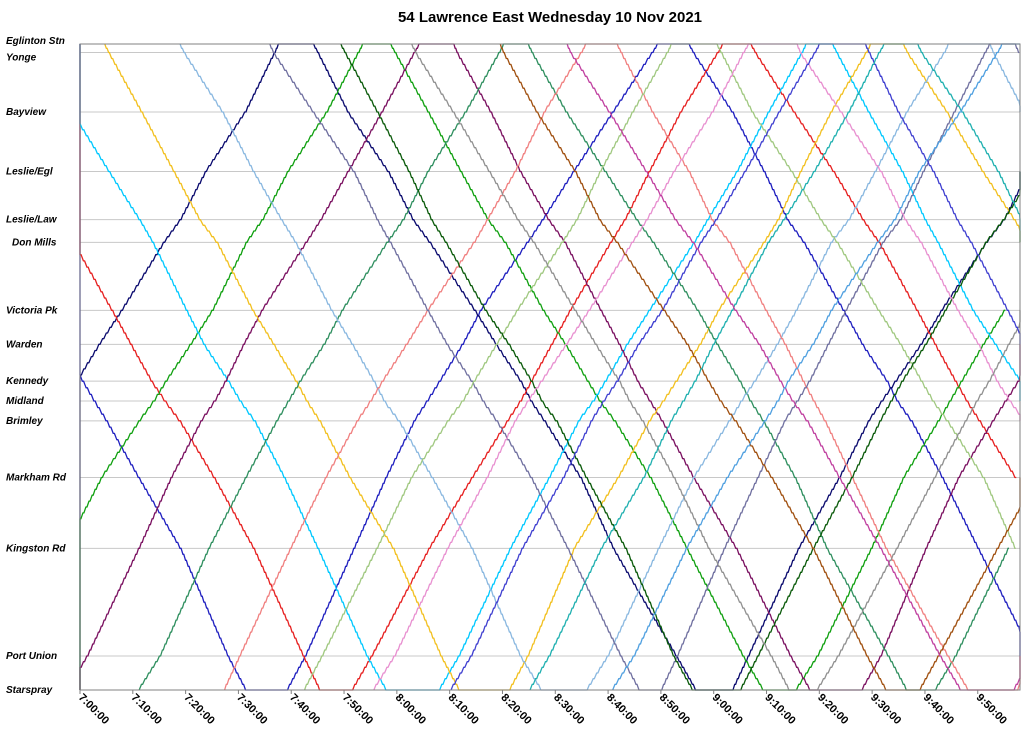 The width and height of the screenshot is (1024, 750). I want to click on x-tick-label: 7:30:00, so click(251, 709).